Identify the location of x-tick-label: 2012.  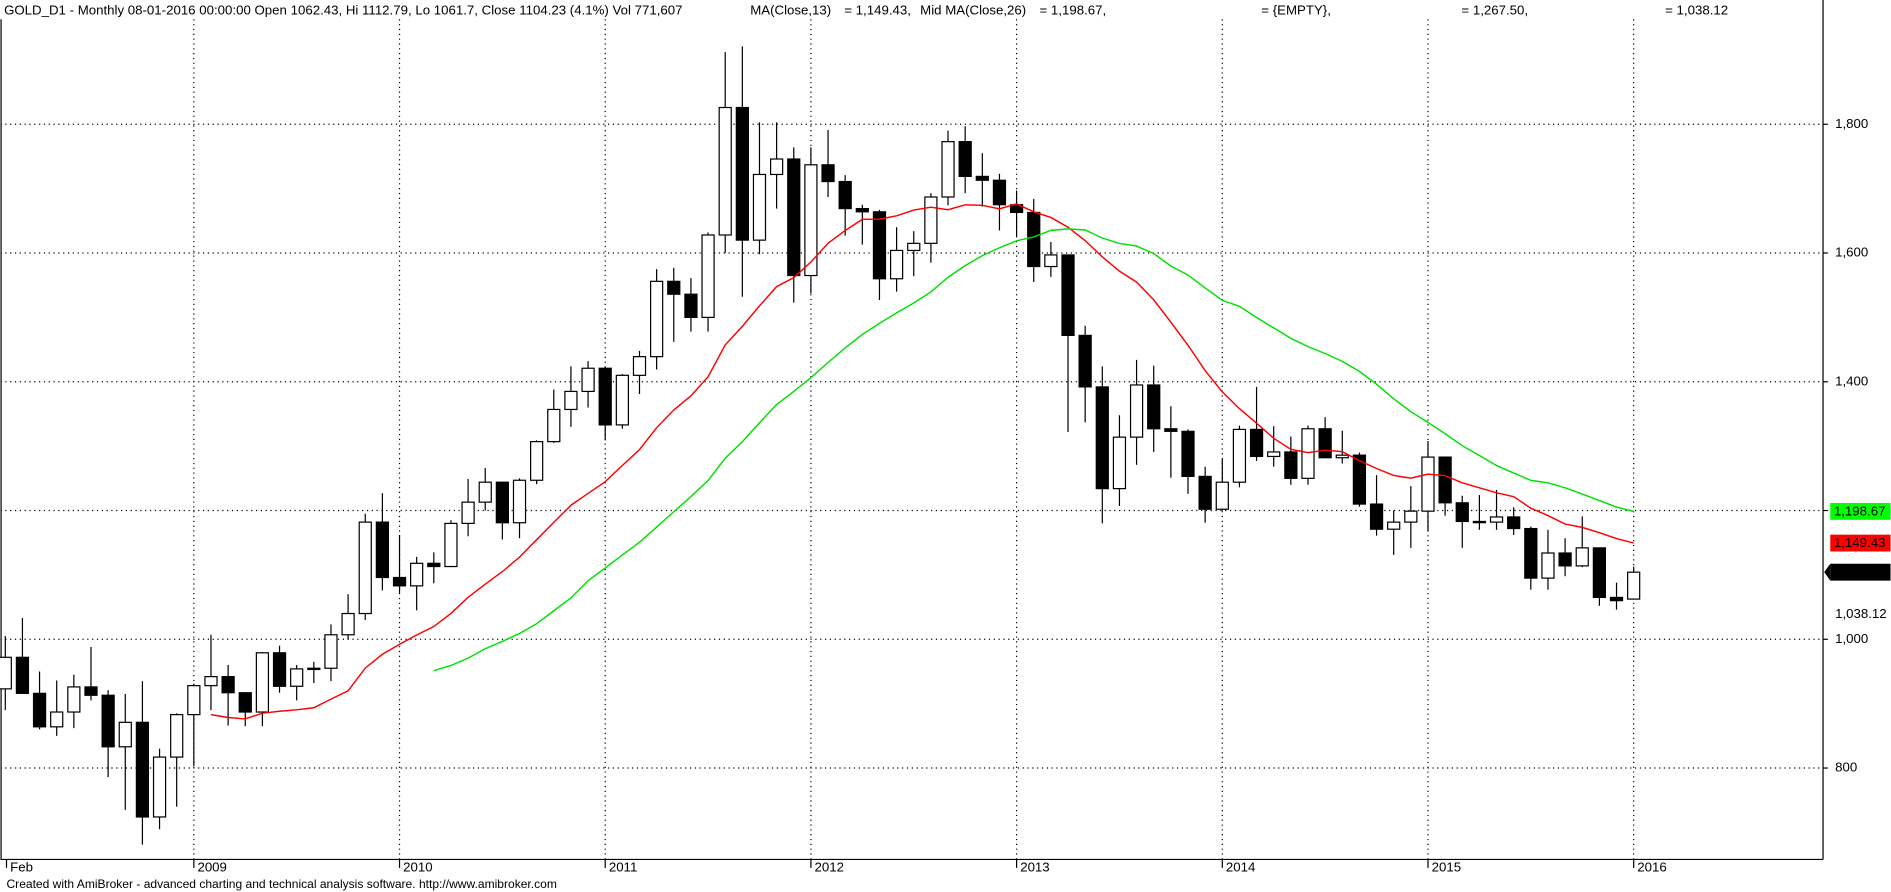
(829, 866).